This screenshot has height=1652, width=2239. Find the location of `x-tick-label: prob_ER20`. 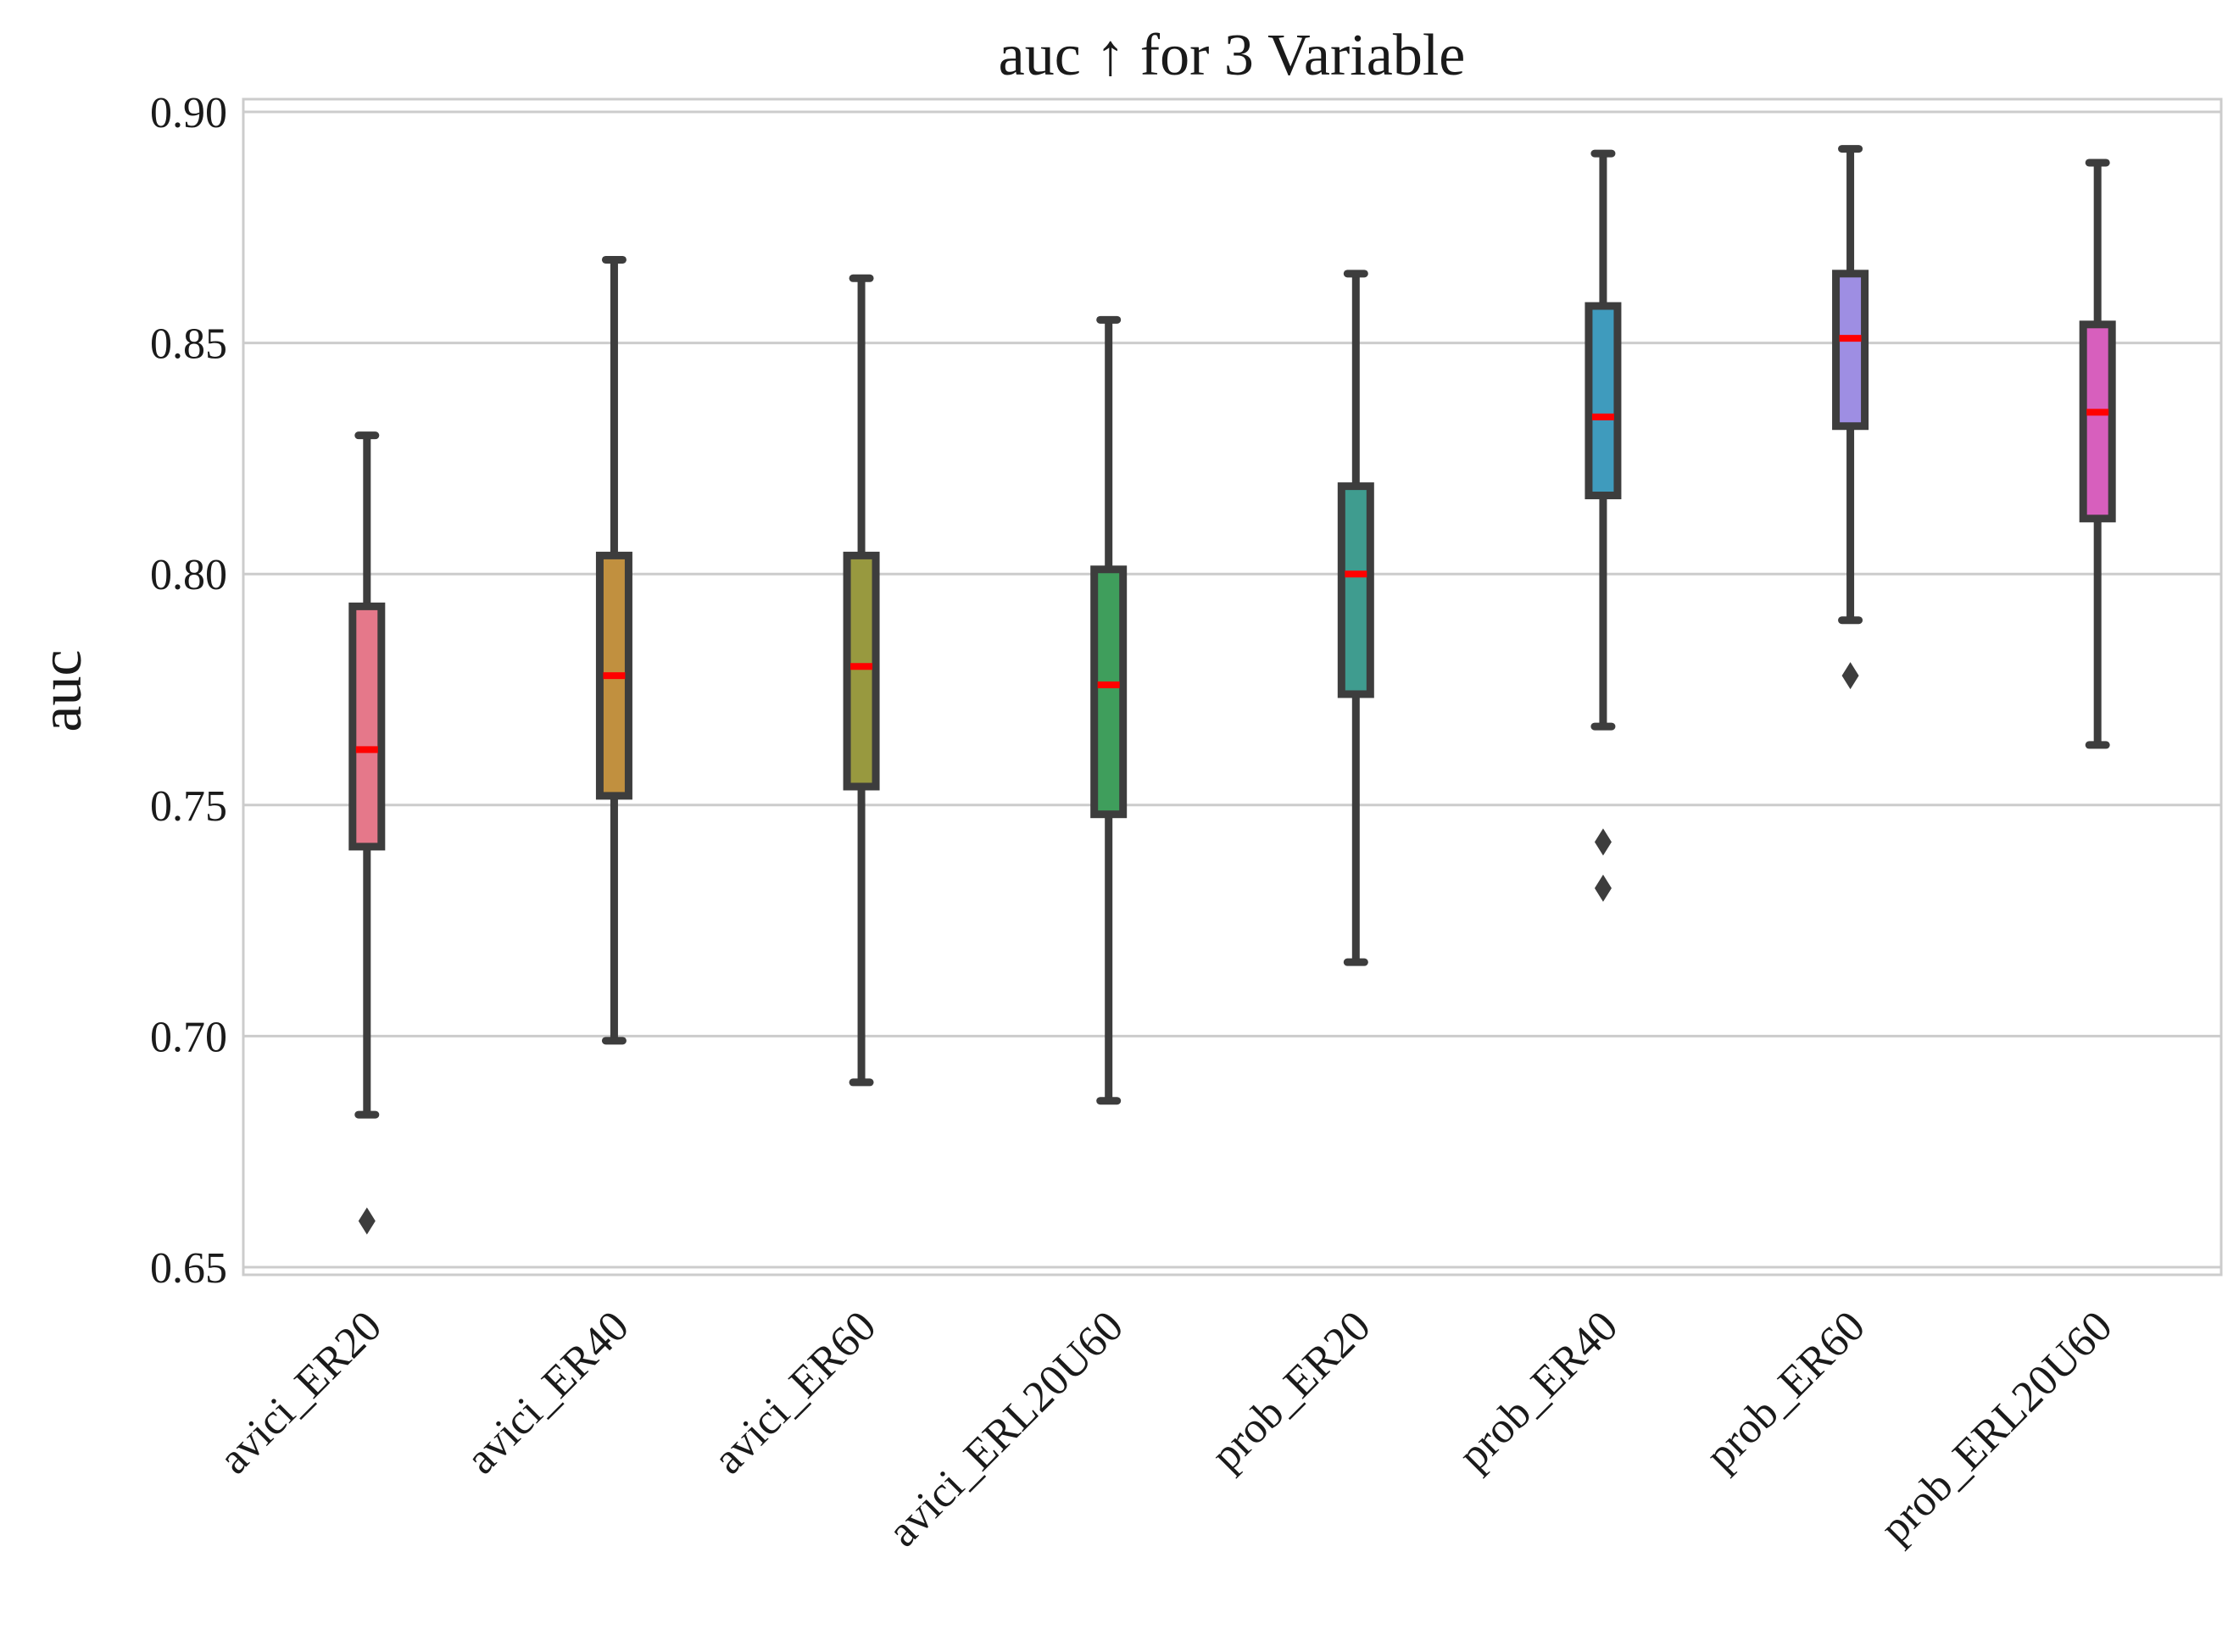

x-tick-label: prob_ER20 is located at coordinates (1291, 1391).